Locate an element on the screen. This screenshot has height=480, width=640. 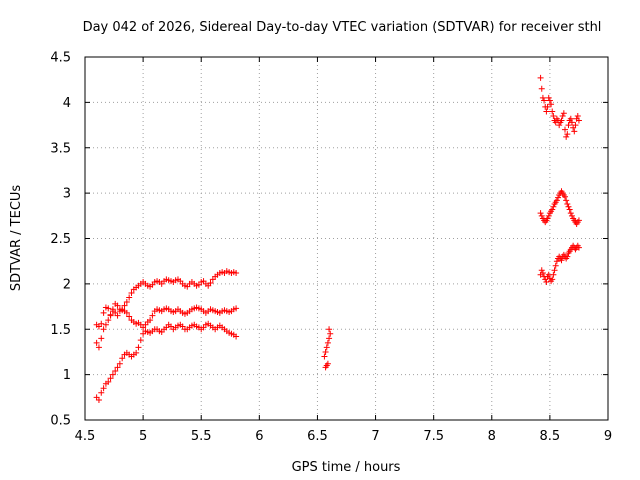
y-tick-label: 1 is located at coordinates (67, 375).